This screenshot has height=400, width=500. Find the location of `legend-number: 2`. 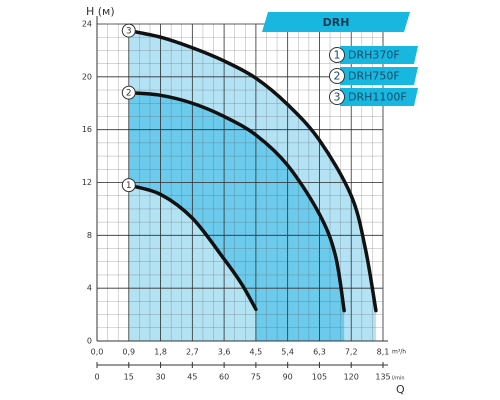

legend-number: 2 is located at coordinates (337, 76).